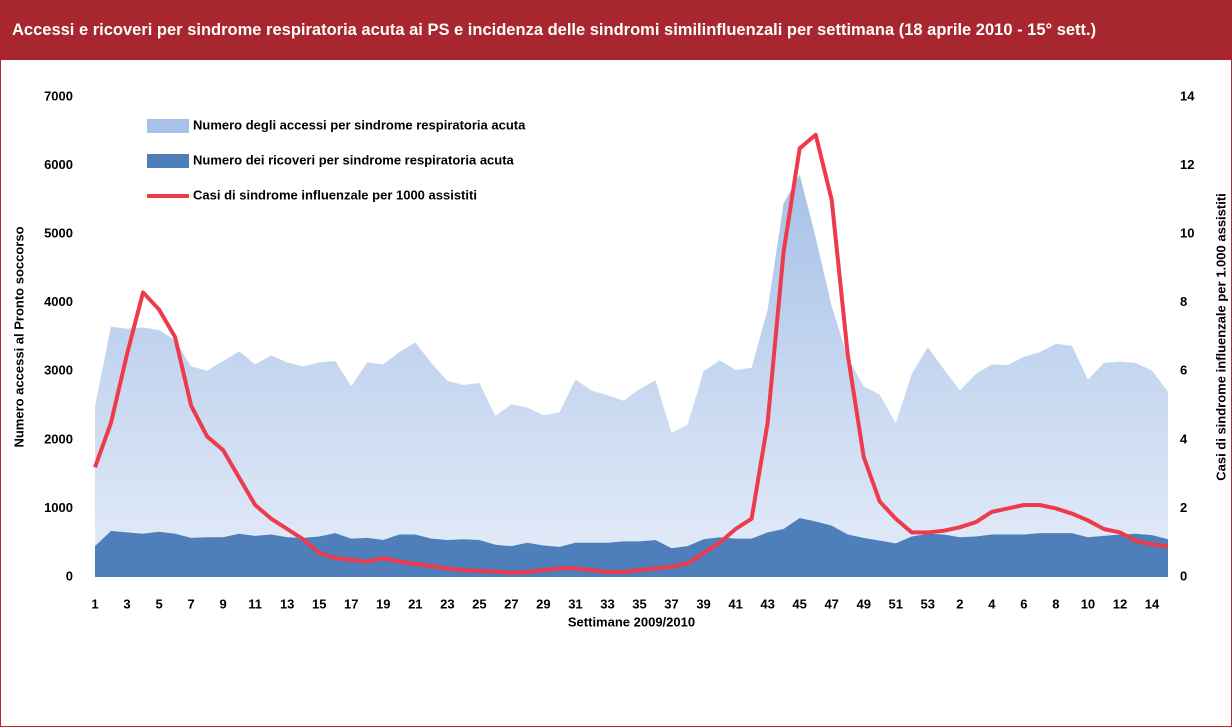  What do you see at coordinates (992, 603) in the screenshot?
I see `x-tick-label: 4` at bounding box center [992, 603].